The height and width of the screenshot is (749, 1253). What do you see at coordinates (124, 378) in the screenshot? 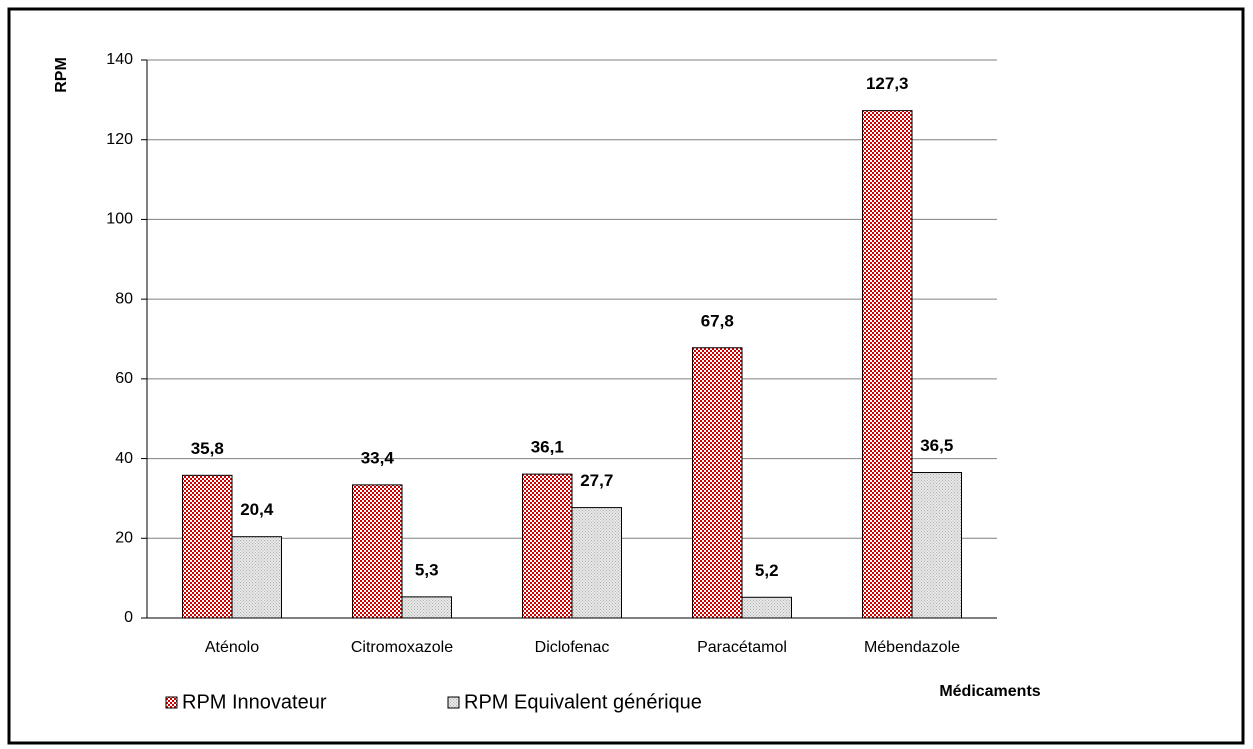
I see `y-tick-label: 60` at bounding box center [124, 378].